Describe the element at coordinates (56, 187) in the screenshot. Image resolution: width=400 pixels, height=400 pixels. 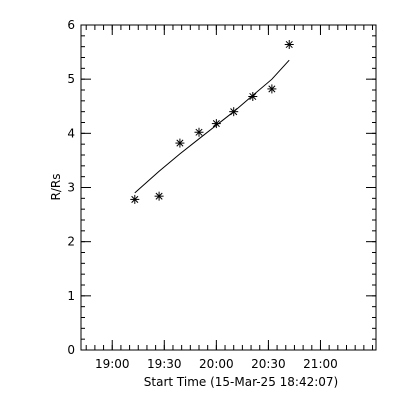
I see `y-axis-label: R/Rs` at that location.